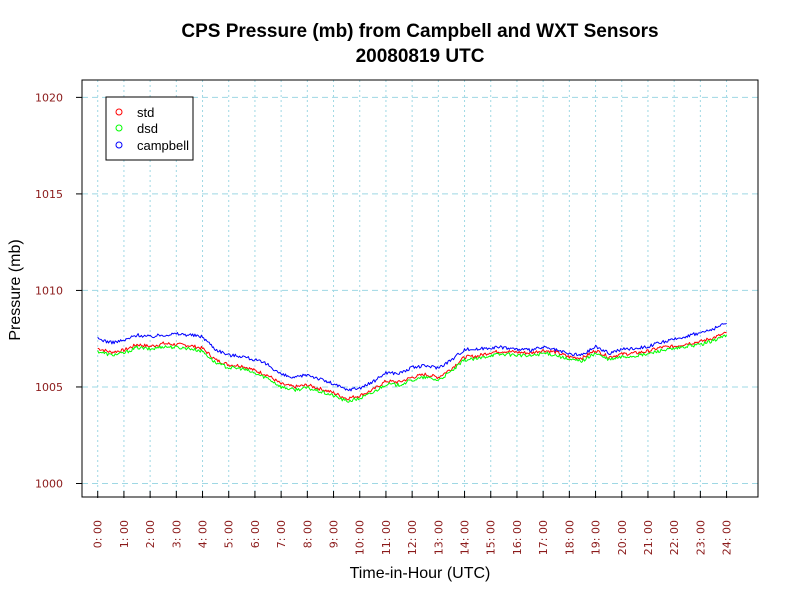 The width and height of the screenshot is (800, 600). What do you see at coordinates (15, 289) in the screenshot?
I see `y-axis-label: Pressure (mb)` at bounding box center [15, 289].